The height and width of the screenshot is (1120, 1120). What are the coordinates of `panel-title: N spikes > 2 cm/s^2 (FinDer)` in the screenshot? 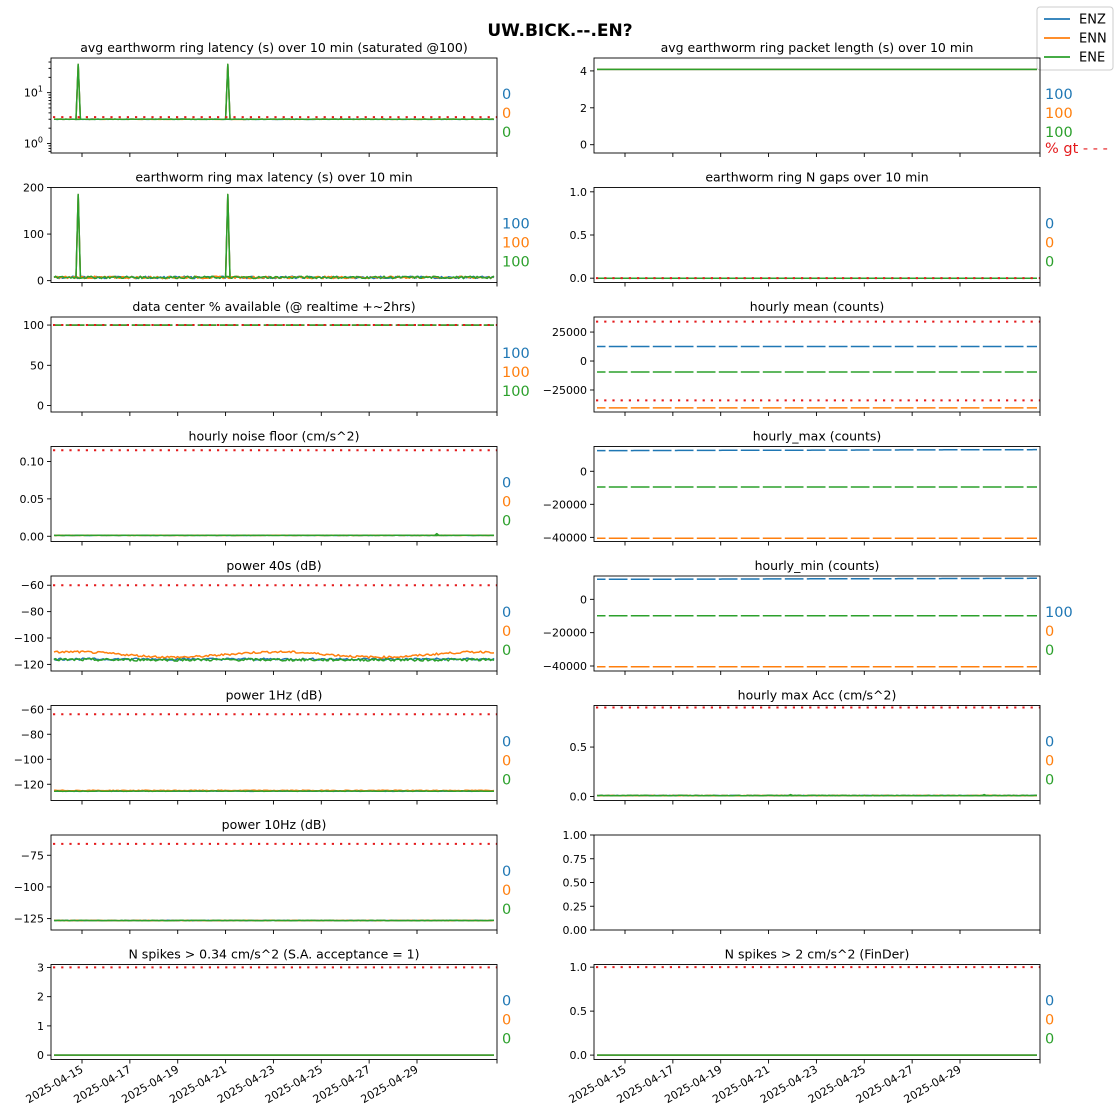 It's located at (817, 954).